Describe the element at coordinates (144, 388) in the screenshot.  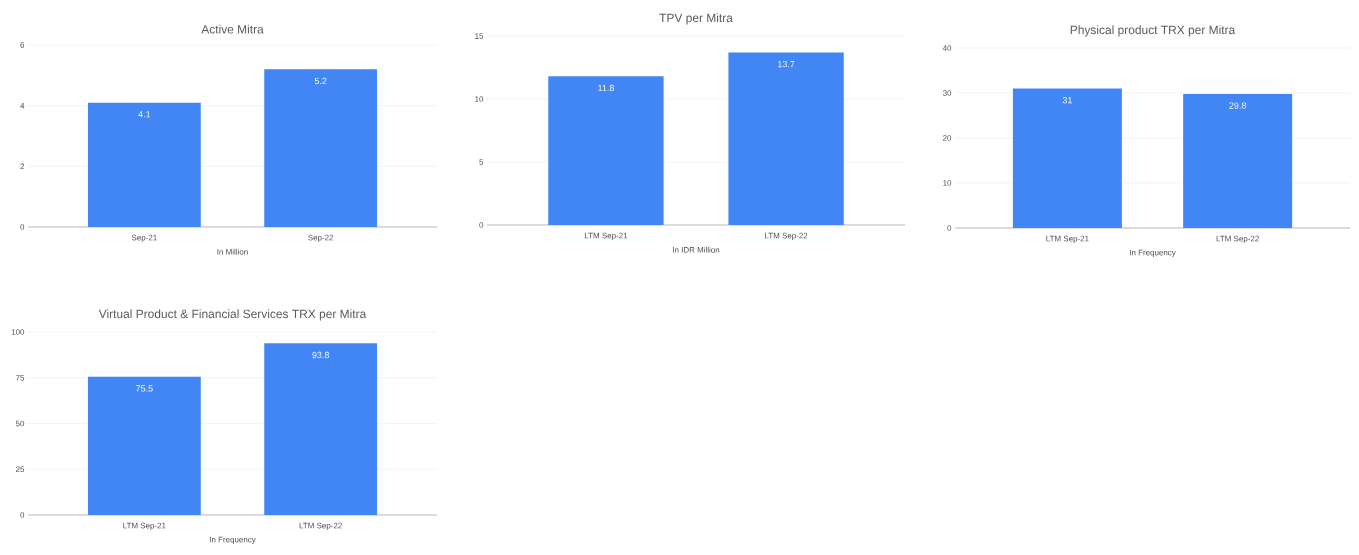
I see `data-label: 75.5` at that location.